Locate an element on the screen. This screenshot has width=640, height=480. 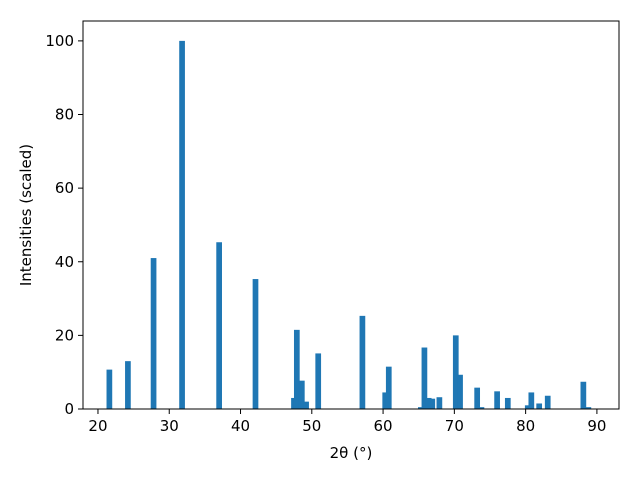
x-tick-label: 60 is located at coordinates (383, 426).